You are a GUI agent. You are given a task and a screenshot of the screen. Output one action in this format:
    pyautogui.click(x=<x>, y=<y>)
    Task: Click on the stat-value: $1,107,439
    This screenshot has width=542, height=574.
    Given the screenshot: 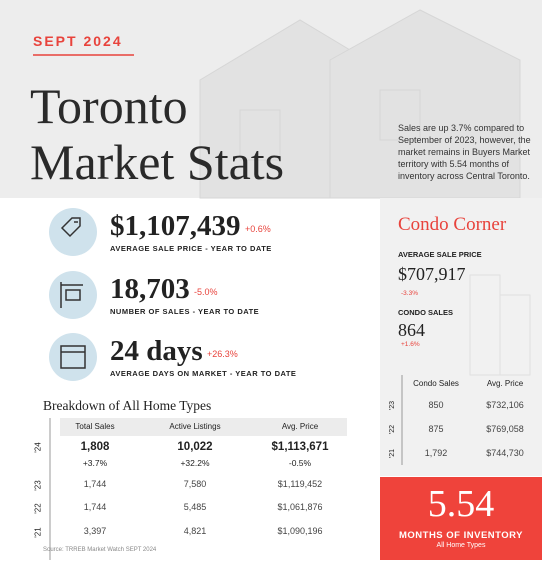 What is the action you would take?
    pyautogui.click(x=175, y=226)
    